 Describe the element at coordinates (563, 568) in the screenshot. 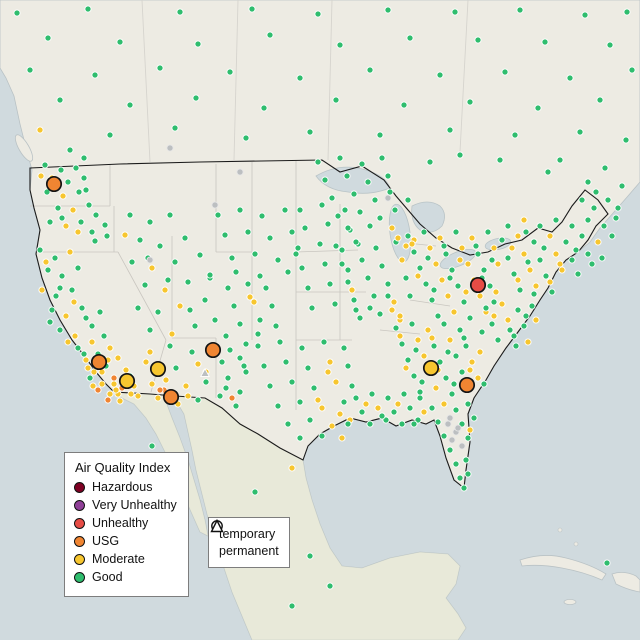

I see `cuba` at that location.